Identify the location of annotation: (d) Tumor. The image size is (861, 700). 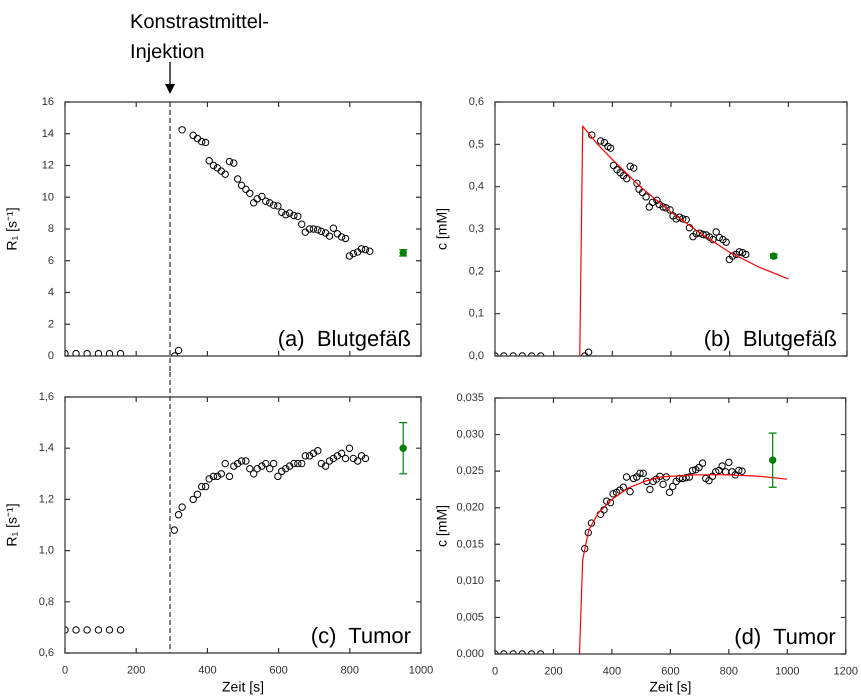
(785, 636).